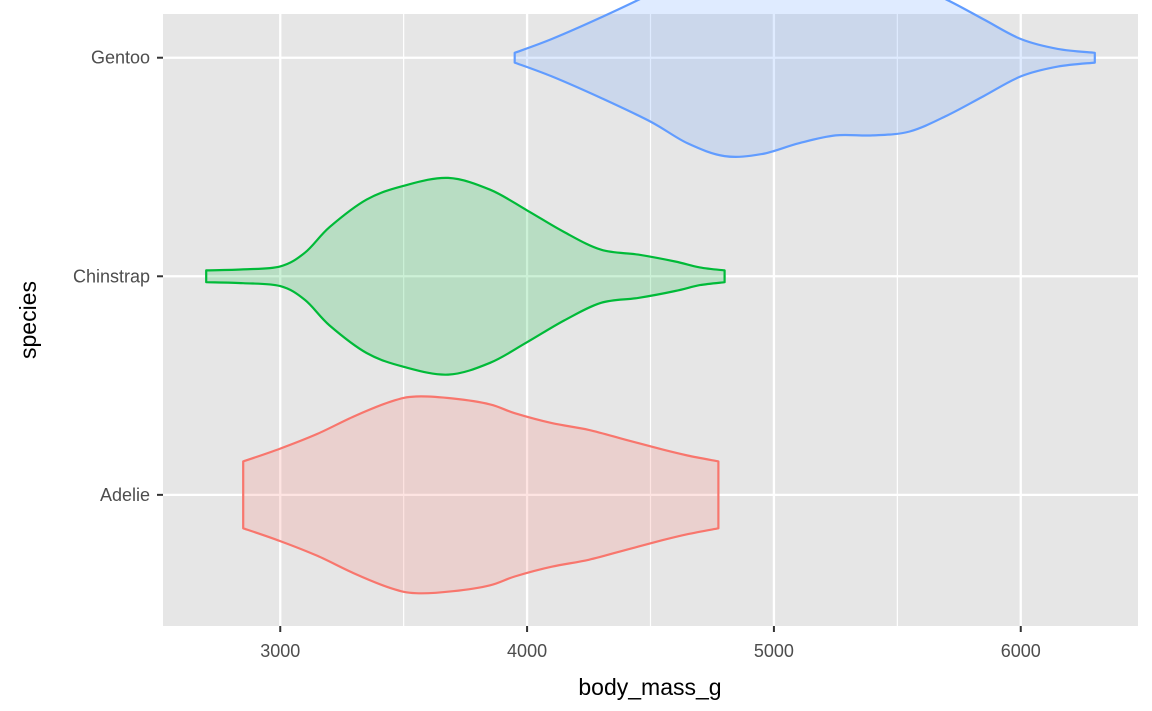 This screenshot has height=711, width=1152. I want to click on violin-adelie, so click(481, 495).